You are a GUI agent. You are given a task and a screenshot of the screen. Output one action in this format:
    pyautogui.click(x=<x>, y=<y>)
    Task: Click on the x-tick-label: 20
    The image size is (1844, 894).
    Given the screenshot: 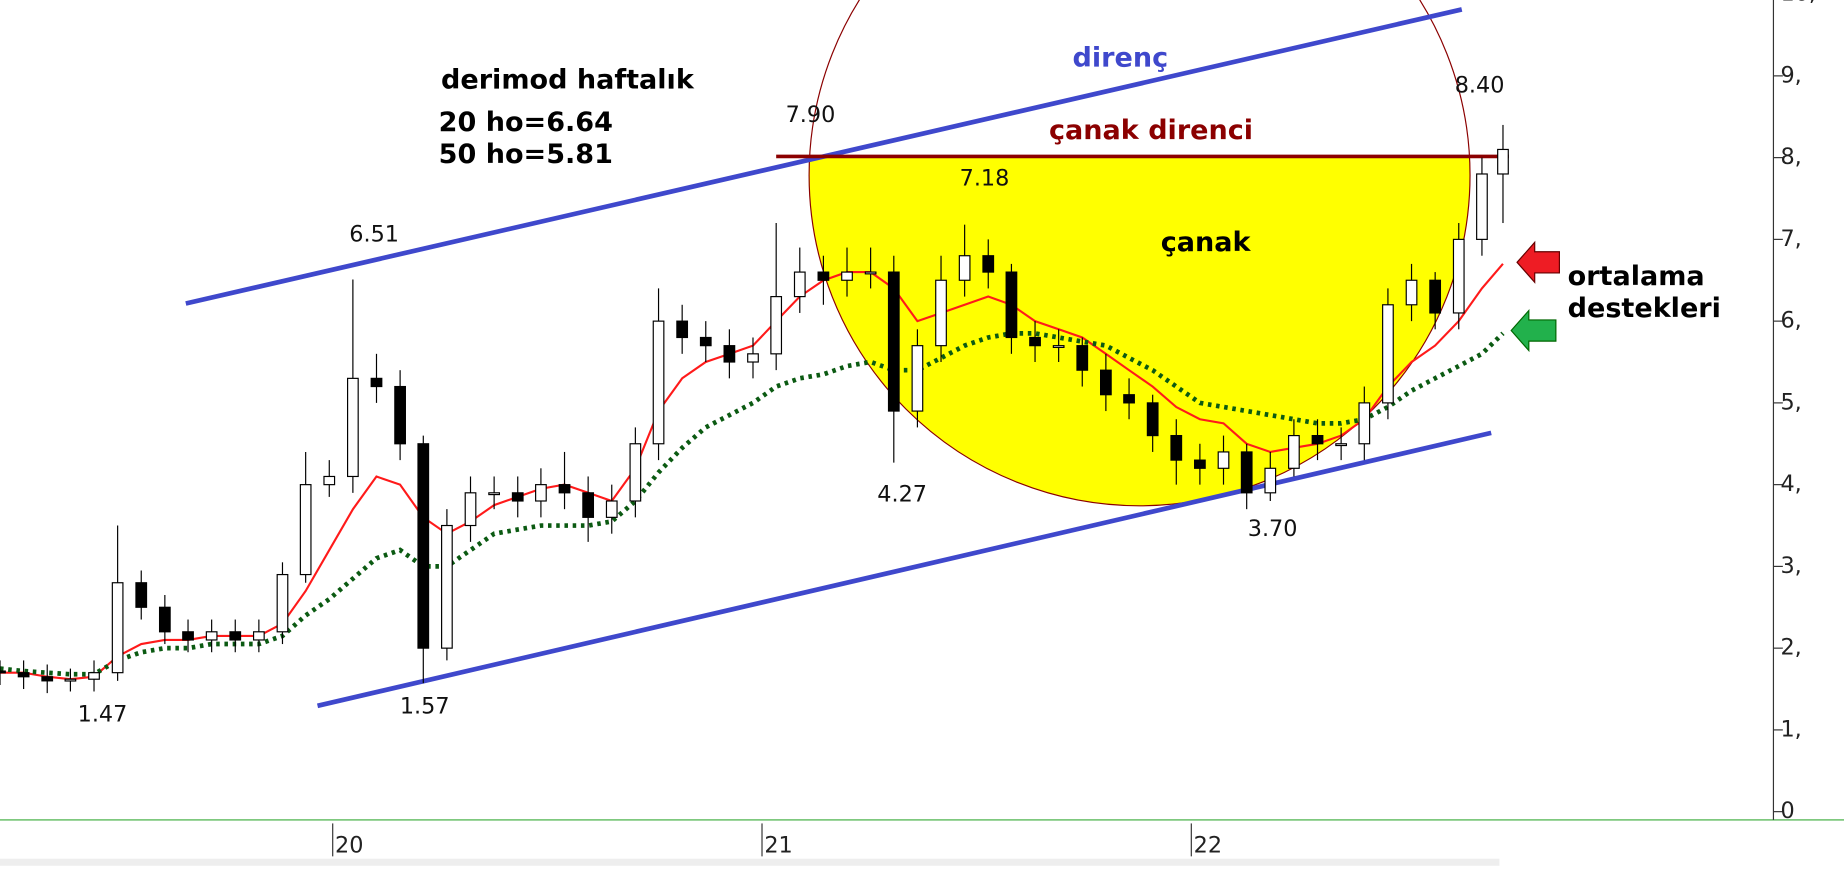 What is the action you would take?
    pyautogui.click(x=349, y=845)
    